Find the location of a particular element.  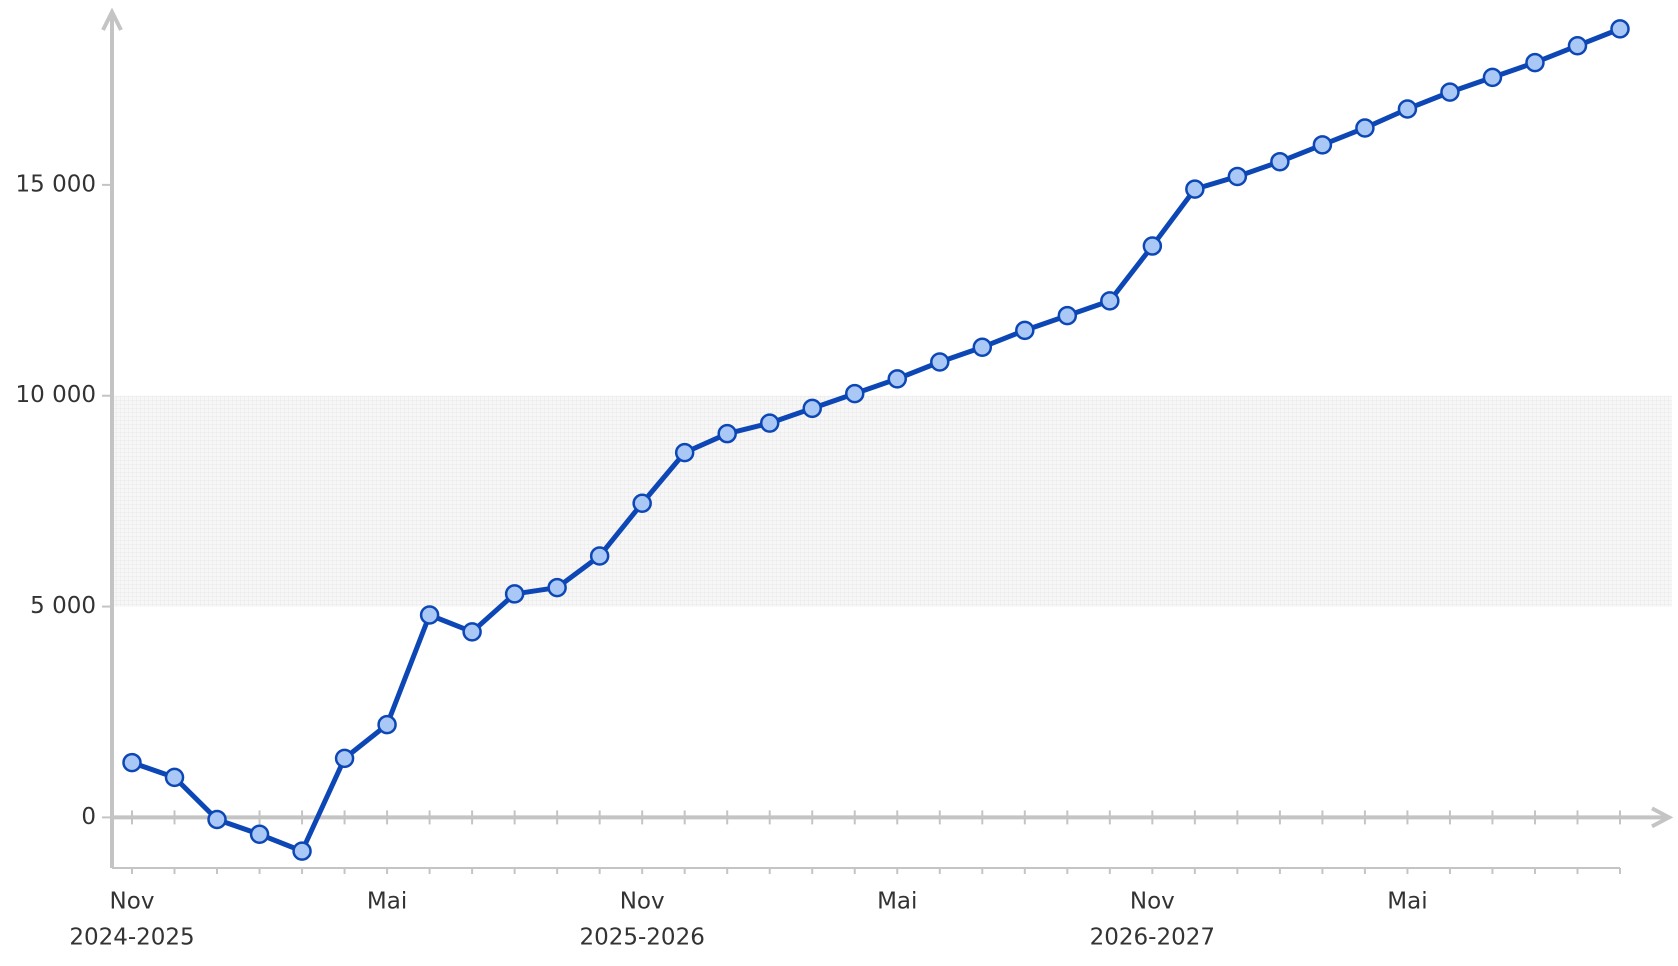

x-group-label: 2026-2027 is located at coordinates (1152, 938).